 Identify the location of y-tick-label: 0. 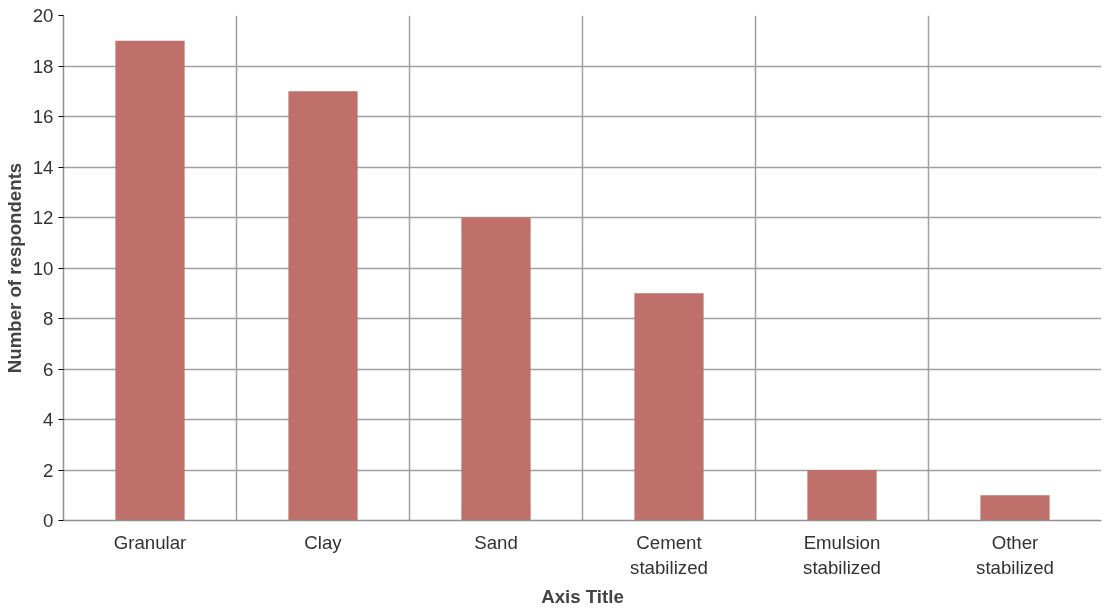
(48, 520).